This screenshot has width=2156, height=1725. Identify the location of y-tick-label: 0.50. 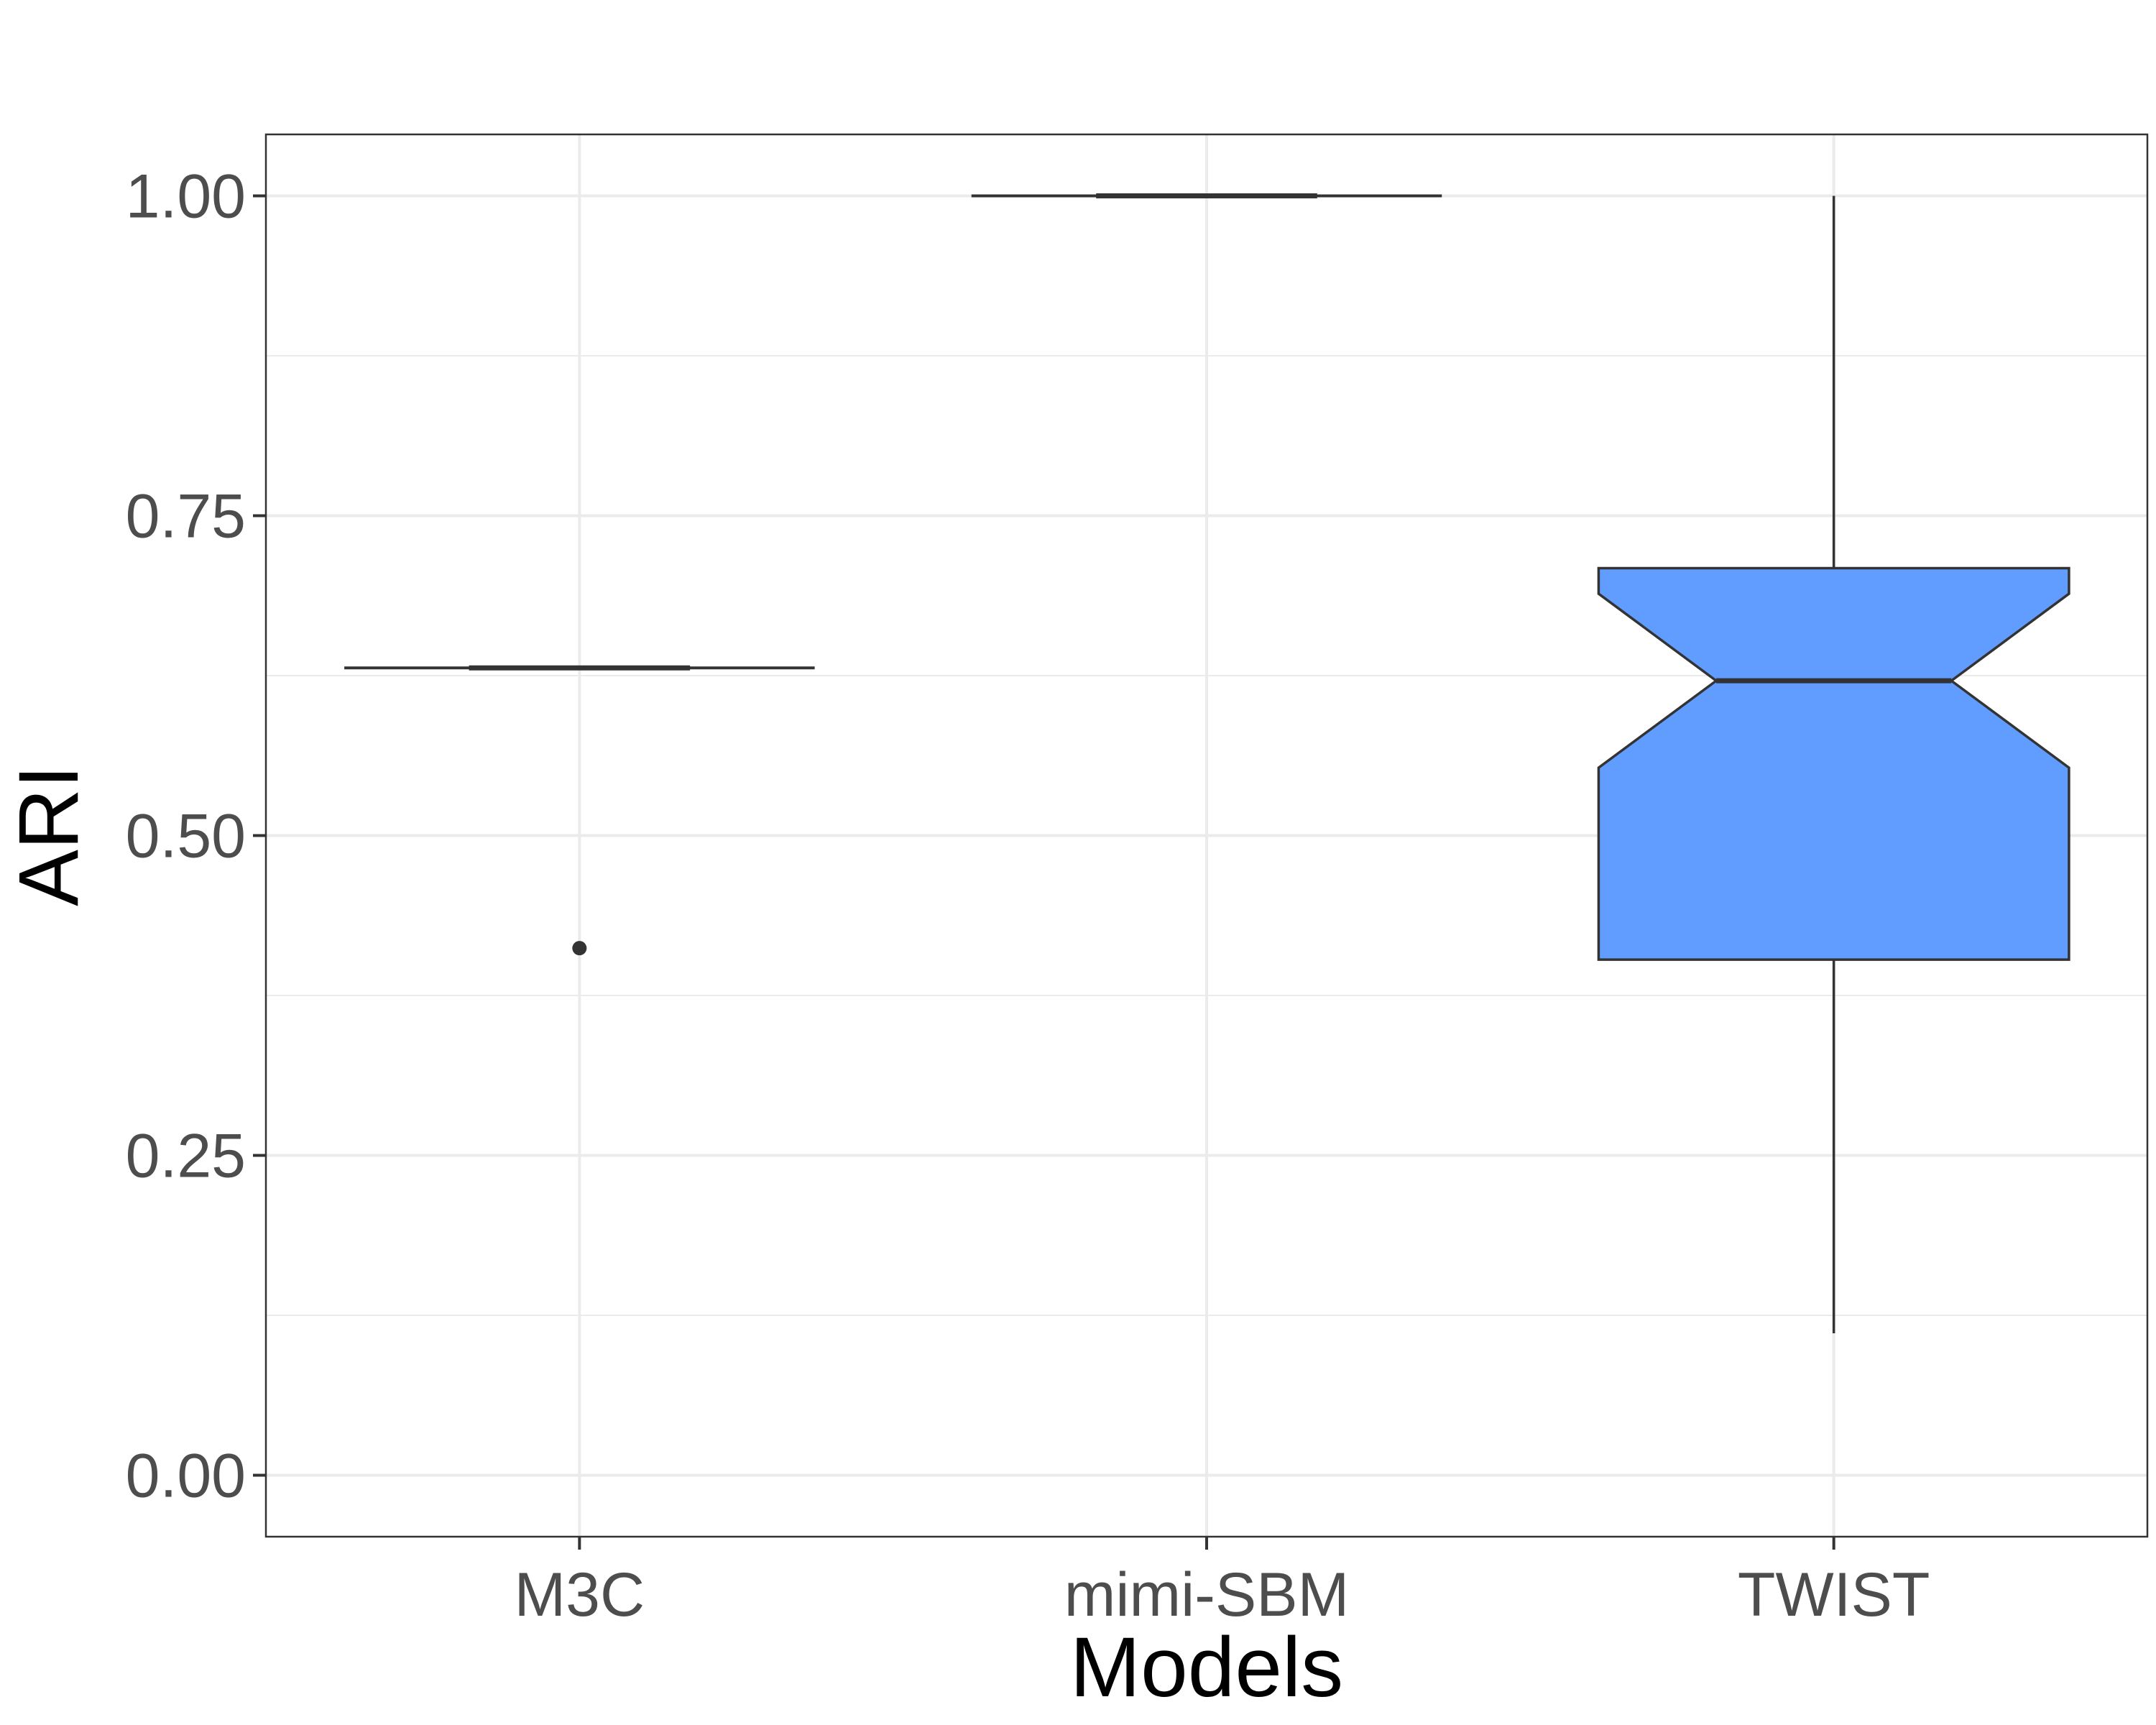
(186, 836).